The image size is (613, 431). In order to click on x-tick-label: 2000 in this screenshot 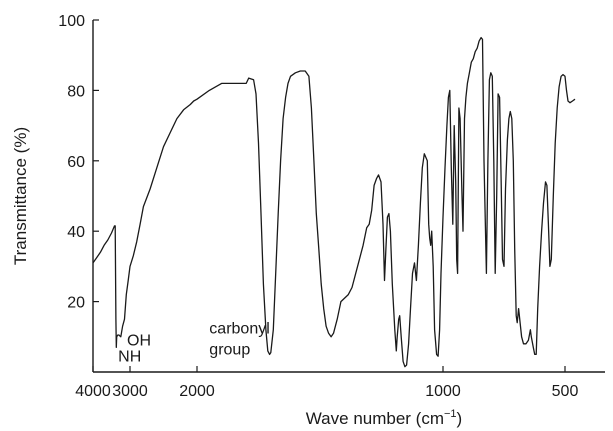, I will do `click(197, 391)`.